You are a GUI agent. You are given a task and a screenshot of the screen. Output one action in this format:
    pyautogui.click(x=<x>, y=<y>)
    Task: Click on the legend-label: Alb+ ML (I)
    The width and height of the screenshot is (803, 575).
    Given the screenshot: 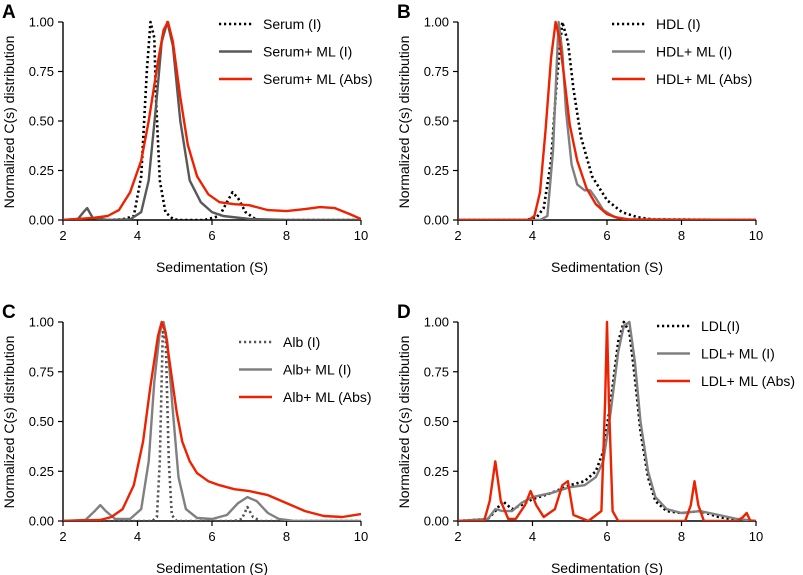 What is the action you would take?
    pyautogui.click(x=317, y=370)
    